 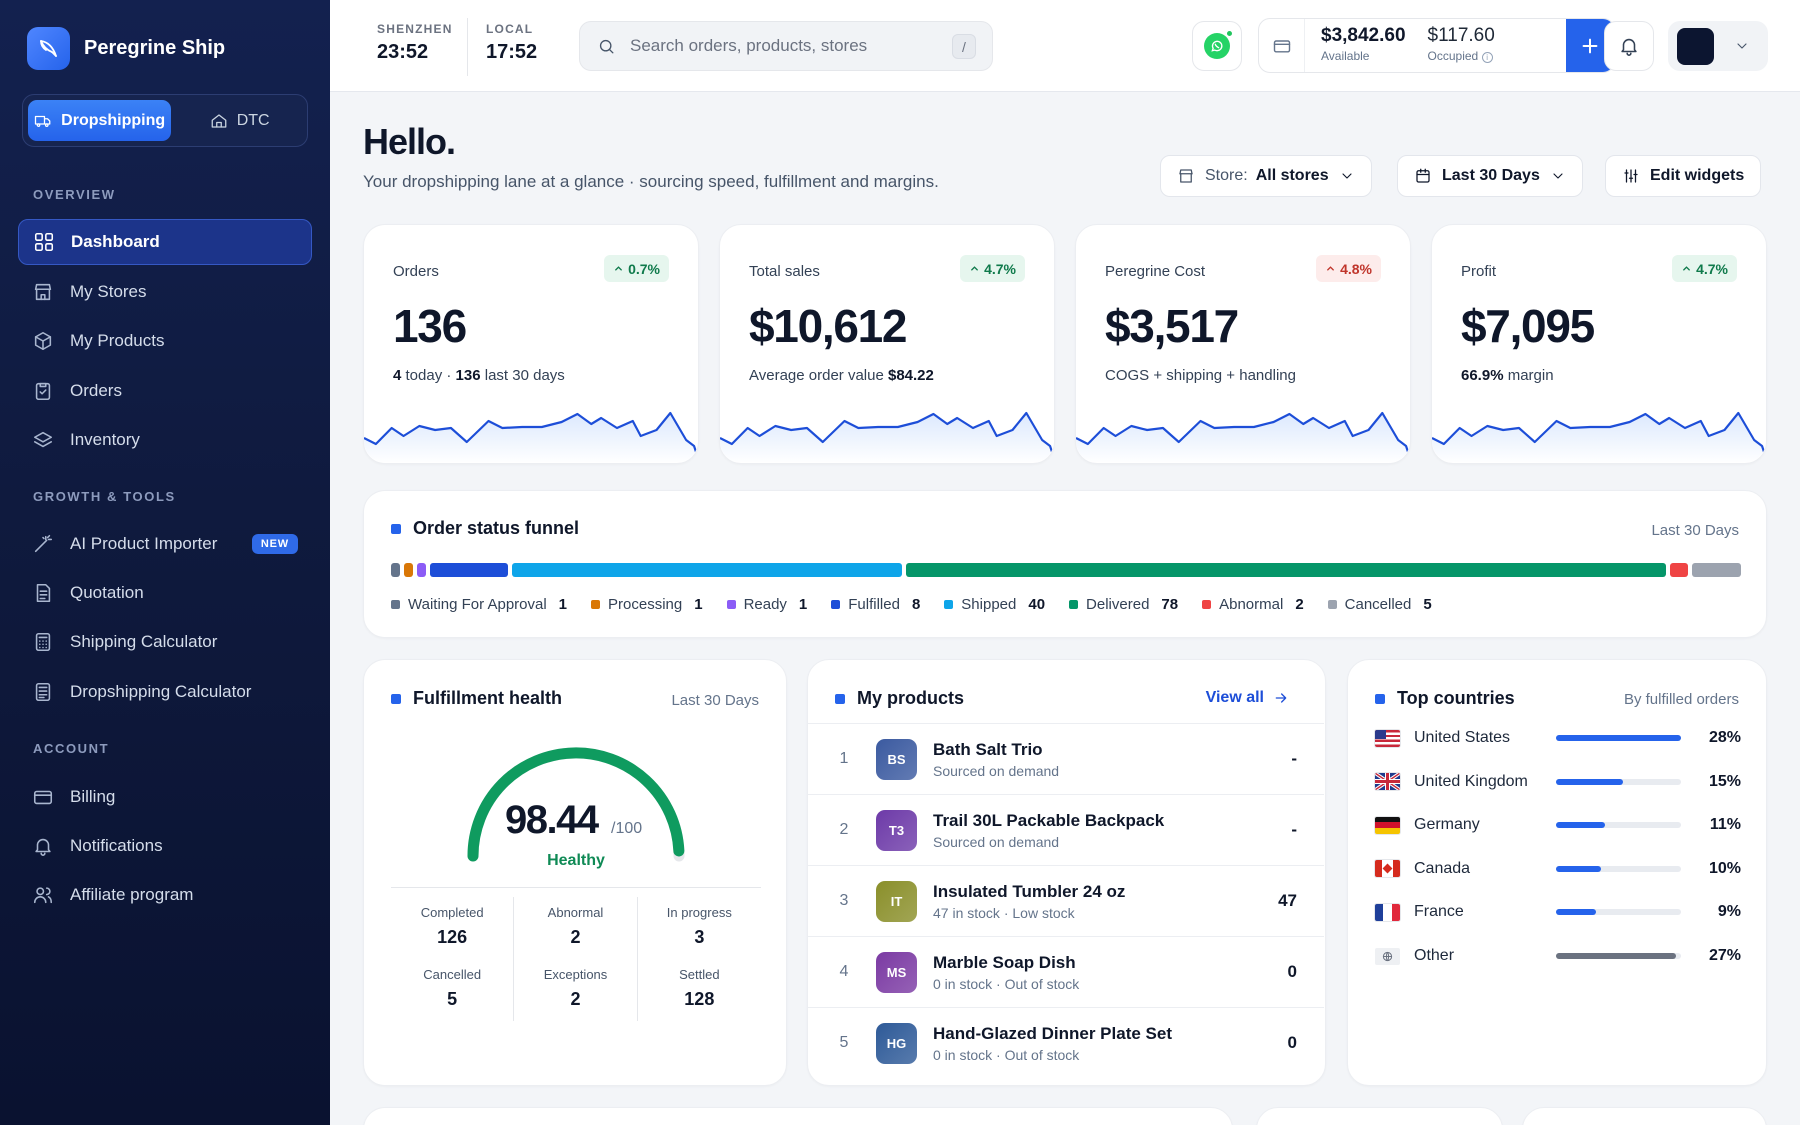 I want to click on kpi-subtext-part: margin, so click(x=1528, y=375).